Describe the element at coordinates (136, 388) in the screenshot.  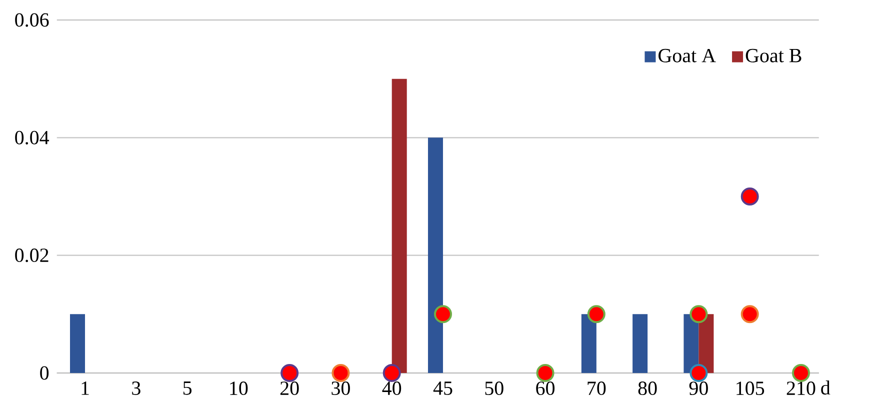
I see `x-tick-label: 3` at that location.